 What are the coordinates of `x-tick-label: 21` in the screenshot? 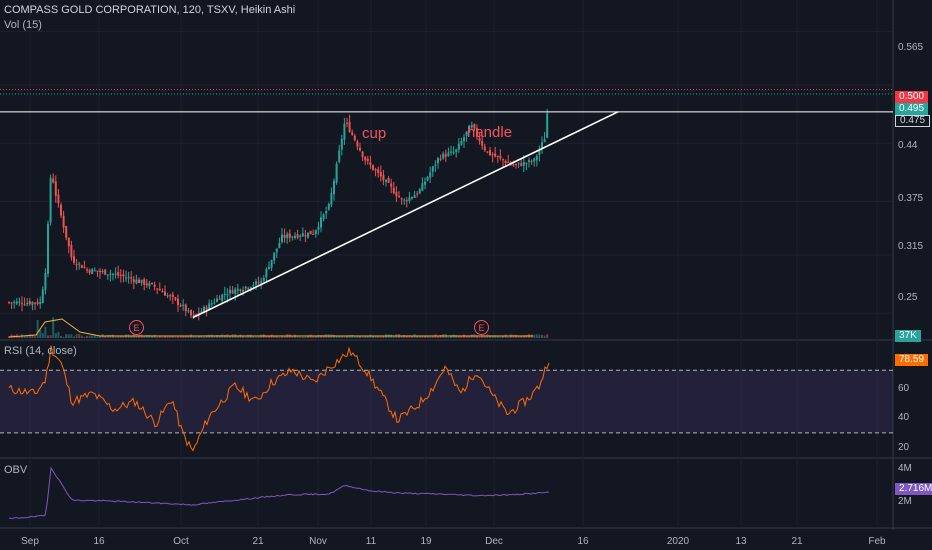 It's located at (258, 541).